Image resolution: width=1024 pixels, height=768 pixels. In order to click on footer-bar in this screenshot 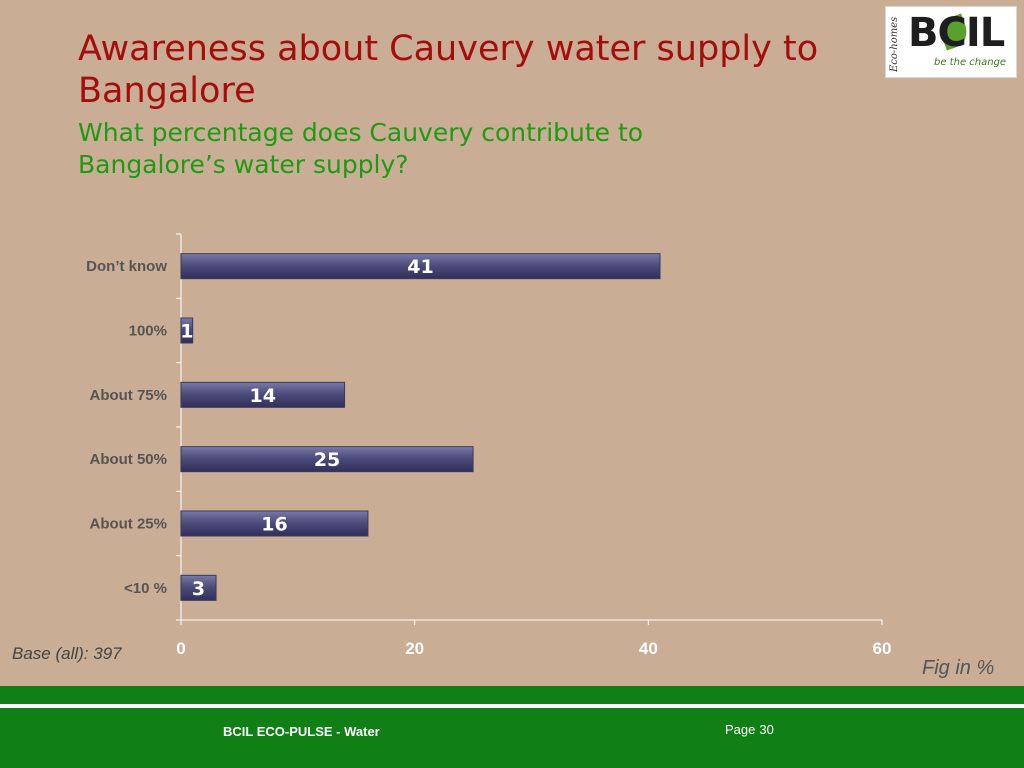, I will do `click(512, 727)`.